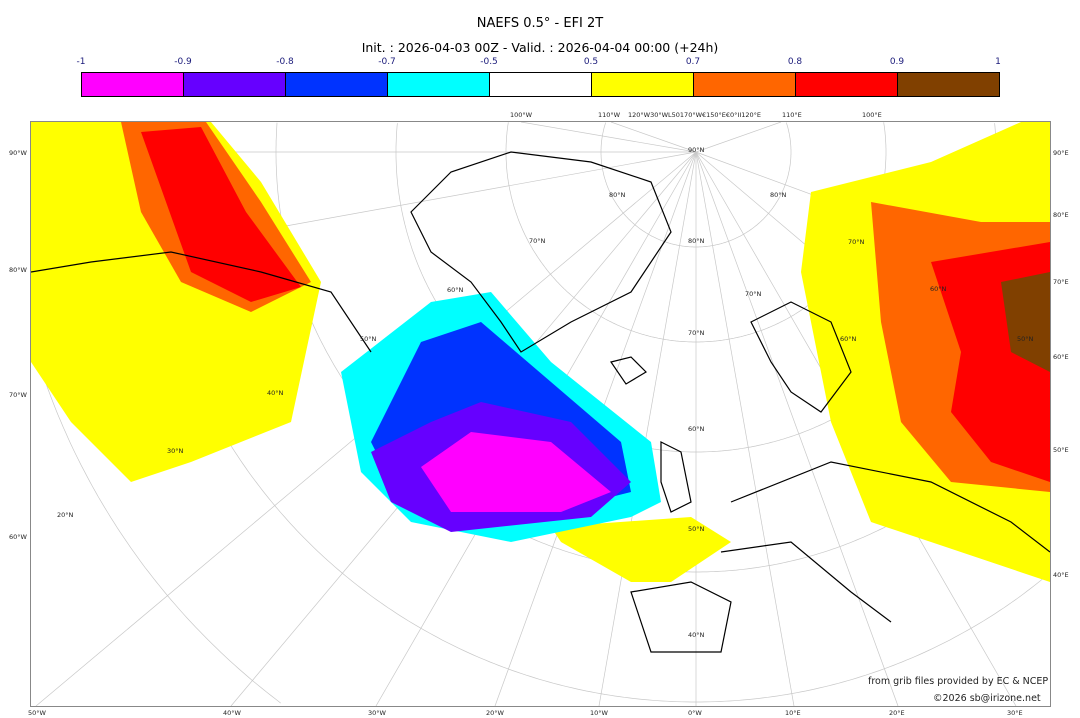 The width and height of the screenshot is (1080, 718). I want to click on colorbar-tick-label: -0.5, so click(489, 62).